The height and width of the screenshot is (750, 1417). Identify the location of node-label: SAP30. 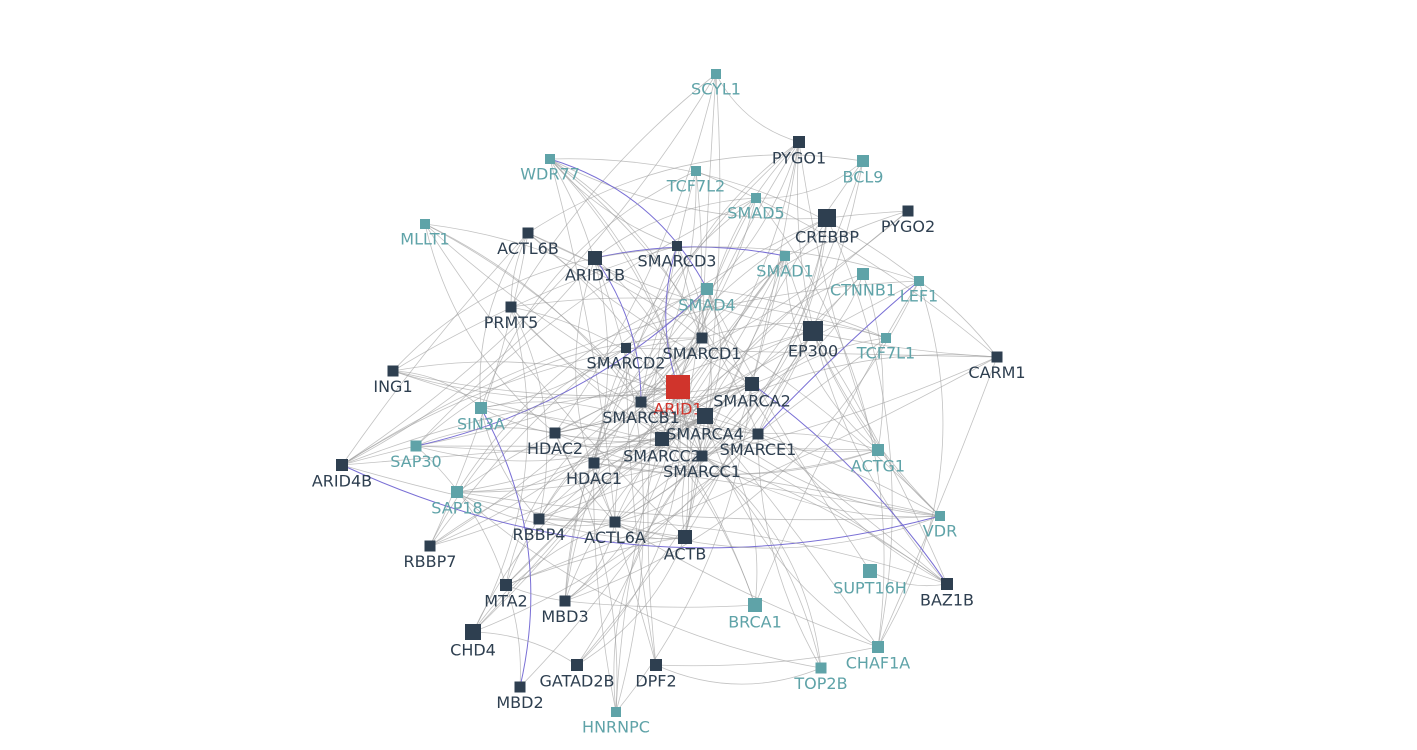
(415, 461).